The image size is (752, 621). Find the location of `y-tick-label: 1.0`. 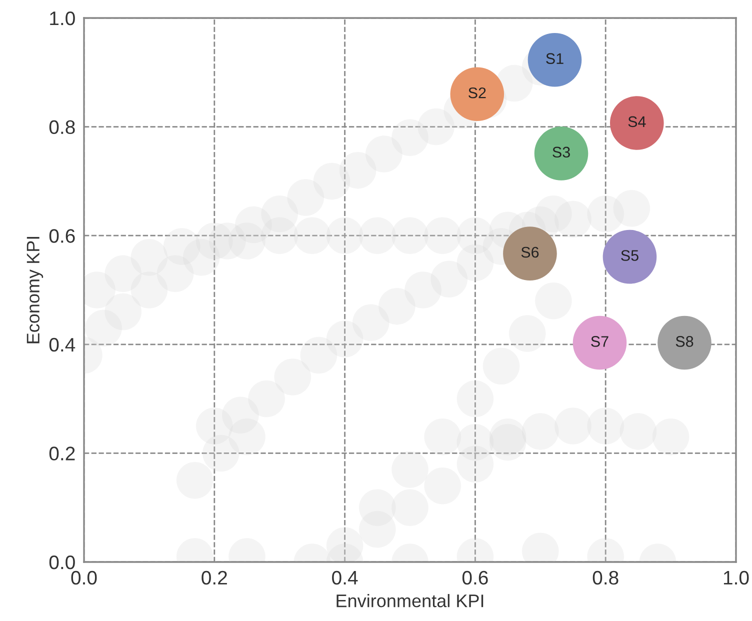

y-tick-label: 1.0 is located at coordinates (62, 18).